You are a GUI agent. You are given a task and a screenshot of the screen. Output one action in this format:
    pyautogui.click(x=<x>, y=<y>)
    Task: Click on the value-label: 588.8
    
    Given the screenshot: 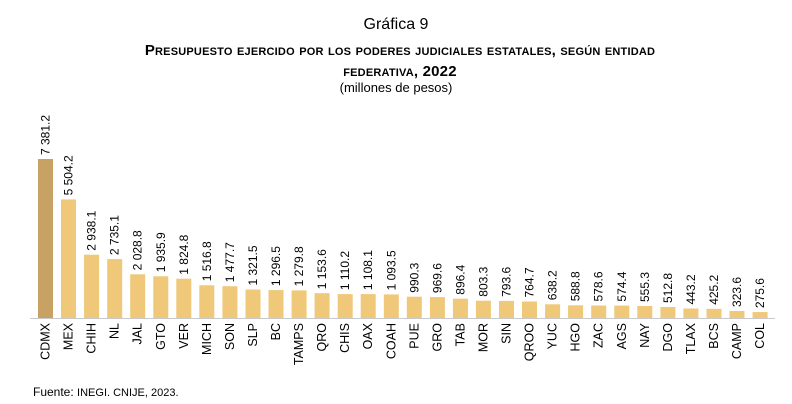 What is the action you would take?
    pyautogui.click(x=576, y=286)
    